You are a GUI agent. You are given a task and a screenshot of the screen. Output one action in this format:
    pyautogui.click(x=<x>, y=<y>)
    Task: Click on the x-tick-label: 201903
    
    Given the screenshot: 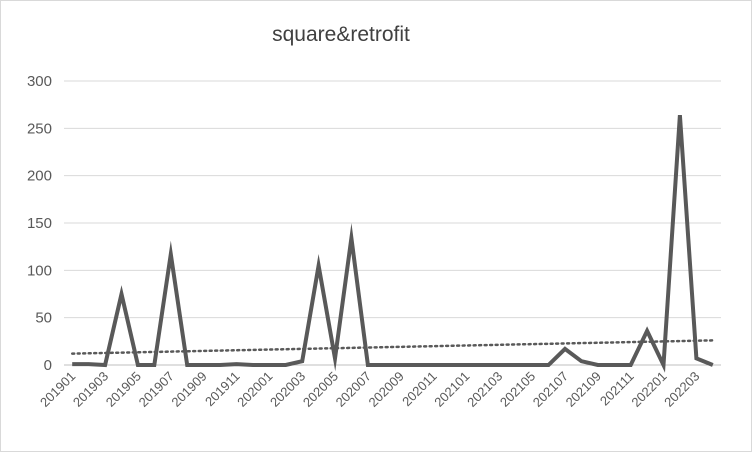 What is the action you would take?
    pyautogui.click(x=90, y=389)
    